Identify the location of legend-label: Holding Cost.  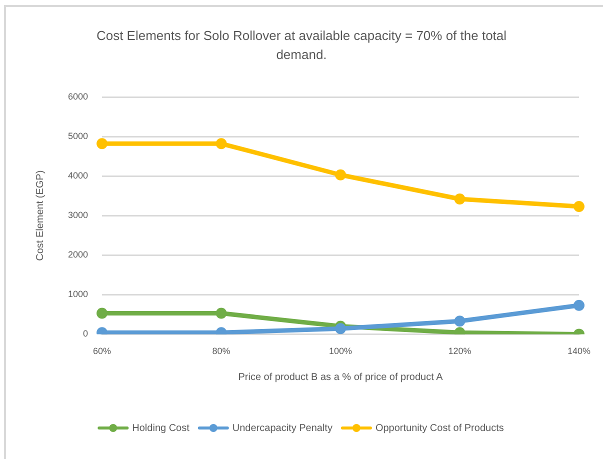
(161, 428).